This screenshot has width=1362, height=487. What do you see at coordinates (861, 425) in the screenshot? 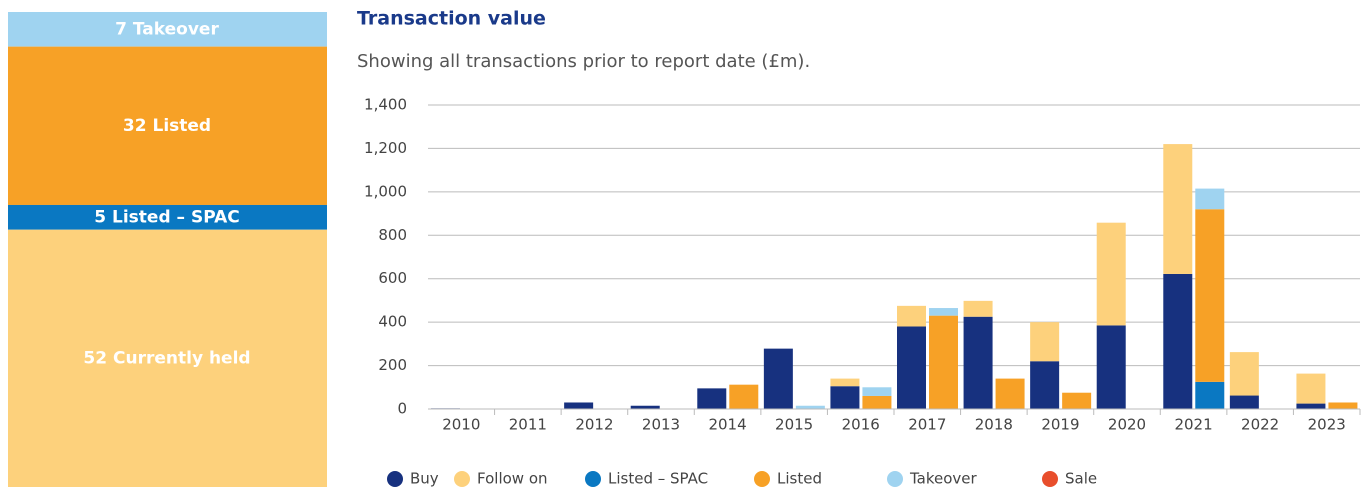
I see `x-tick-label: 2016` at bounding box center [861, 425].